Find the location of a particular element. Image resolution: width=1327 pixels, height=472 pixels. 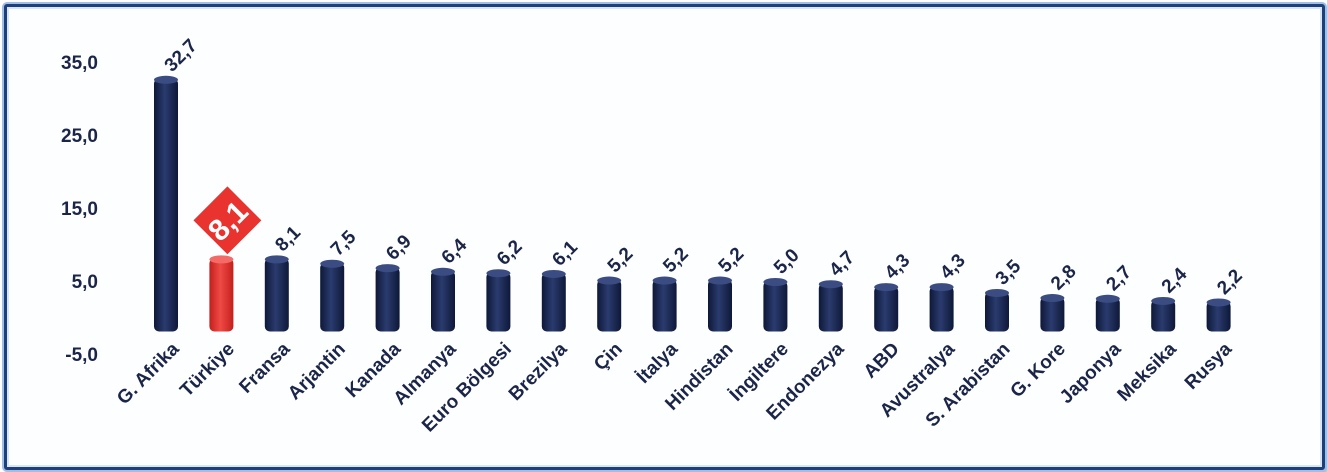

highlight-value-label: 8,1 is located at coordinates (227, 220).